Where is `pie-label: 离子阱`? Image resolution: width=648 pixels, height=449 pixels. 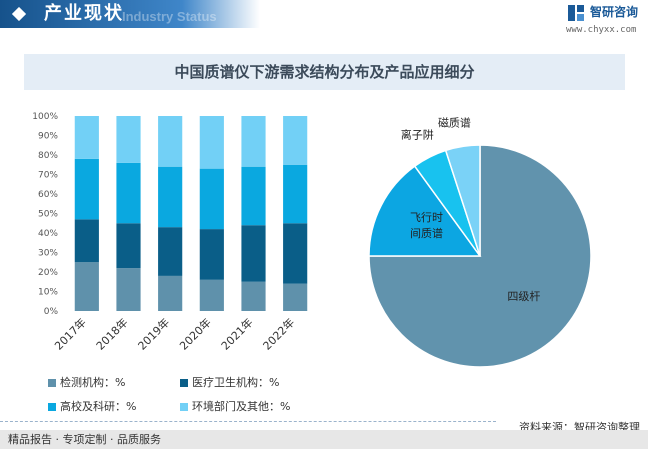 pie-label: 离子阱 is located at coordinates (417, 135).